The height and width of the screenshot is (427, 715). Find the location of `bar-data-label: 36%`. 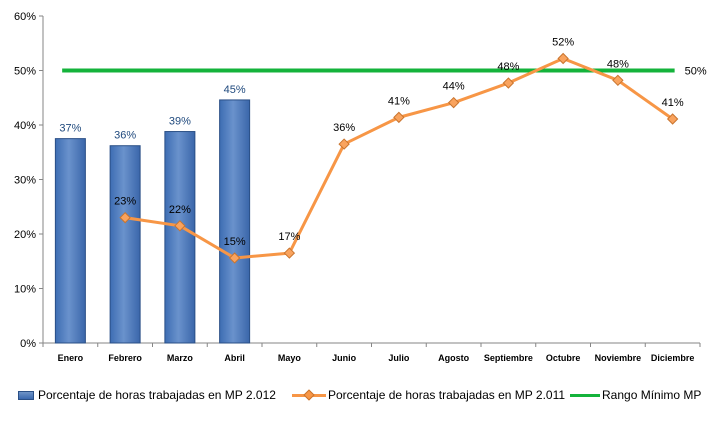

bar-data-label: 36% is located at coordinates (125, 136).